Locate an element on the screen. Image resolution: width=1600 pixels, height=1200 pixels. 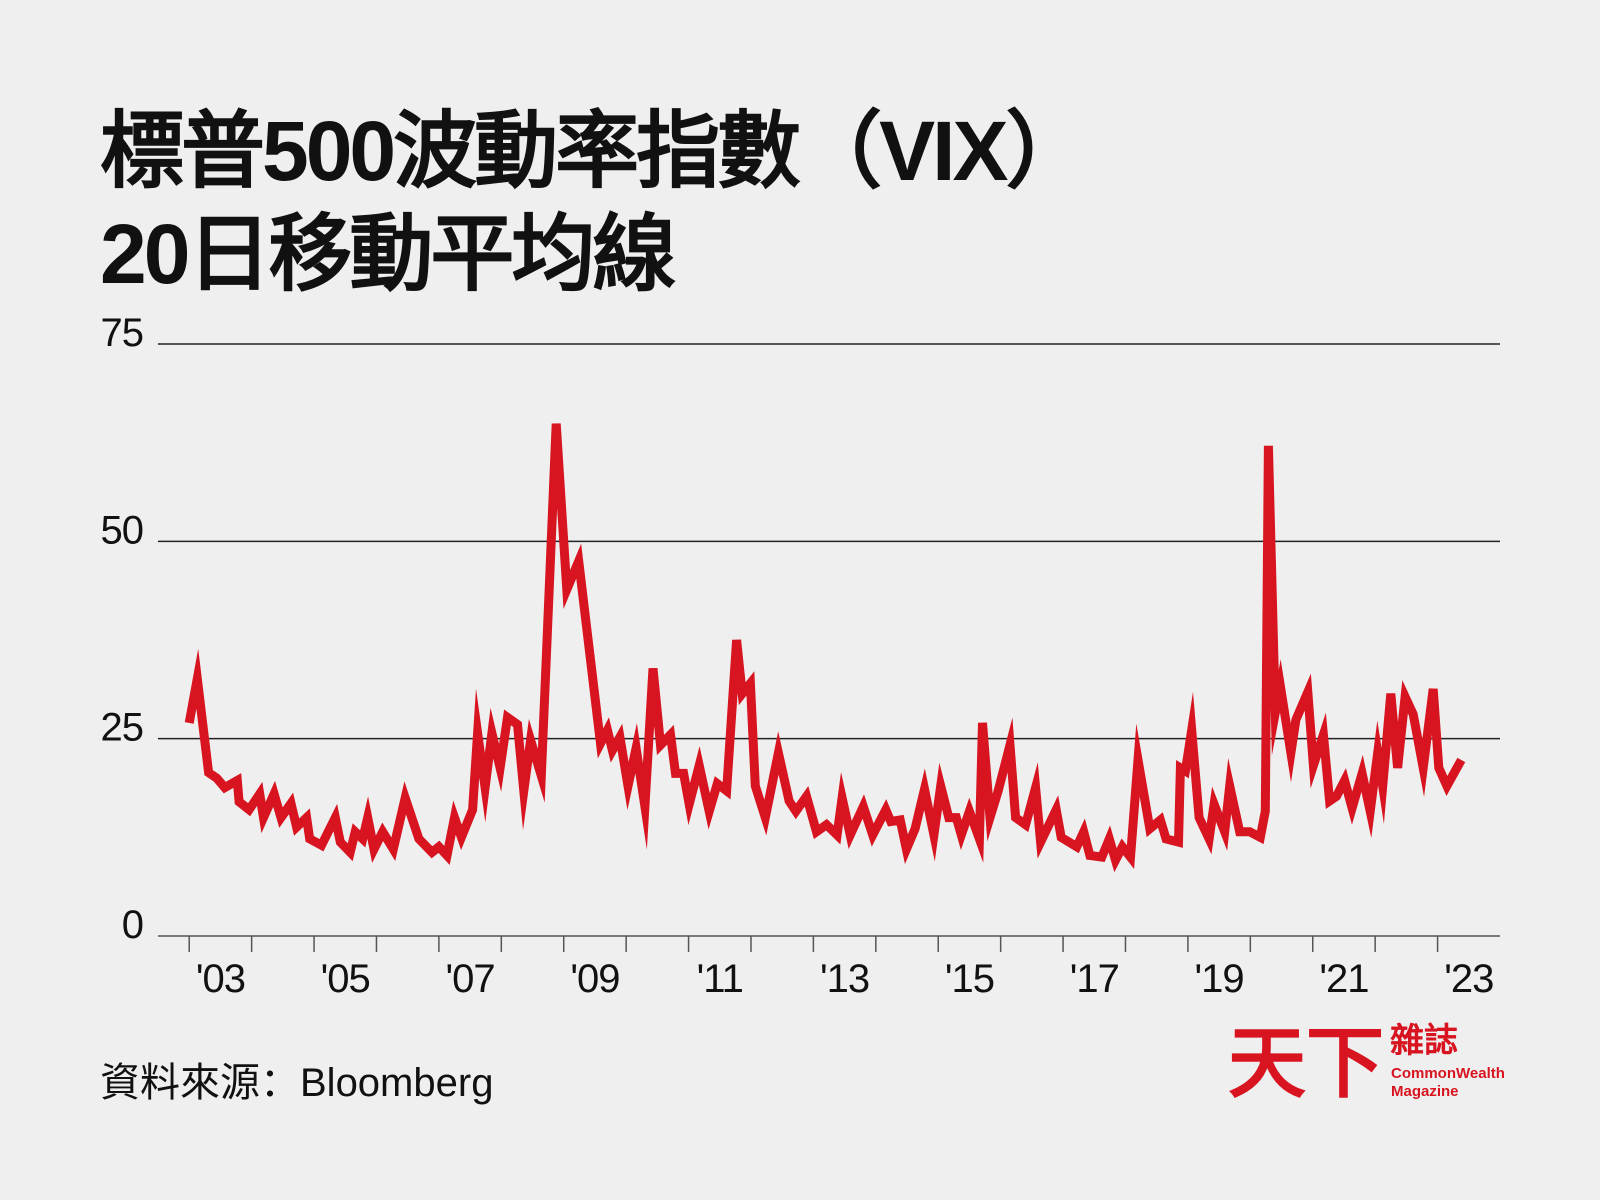
x-tick-label: '17 is located at coordinates (1094, 979).